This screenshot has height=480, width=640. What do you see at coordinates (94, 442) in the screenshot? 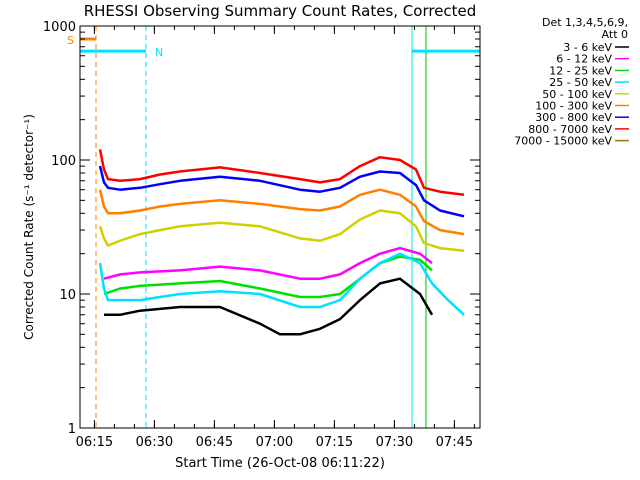
I see `x-tick-label: 06:15` at bounding box center [94, 442].